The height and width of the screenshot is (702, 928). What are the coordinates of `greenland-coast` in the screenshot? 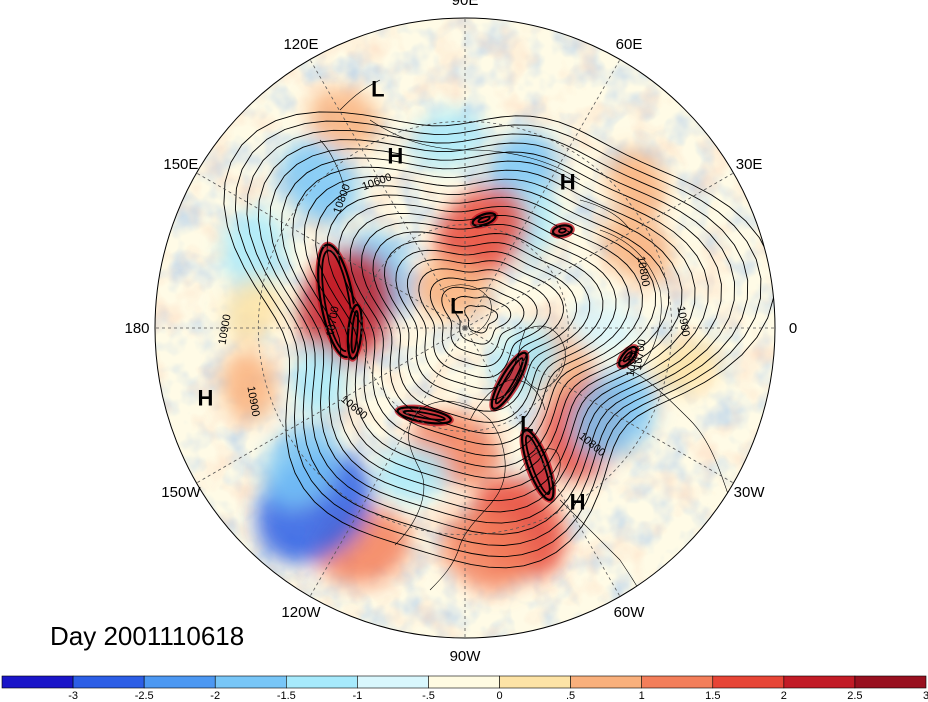 It's located at (542, 358).